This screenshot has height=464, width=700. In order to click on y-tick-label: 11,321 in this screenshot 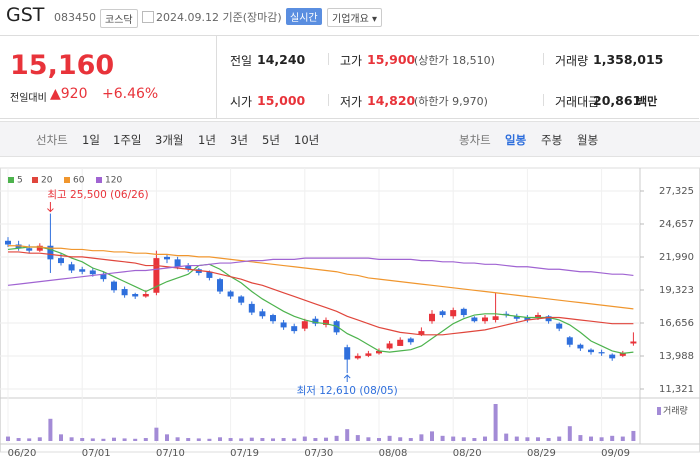, I will do `click(676, 389)`.